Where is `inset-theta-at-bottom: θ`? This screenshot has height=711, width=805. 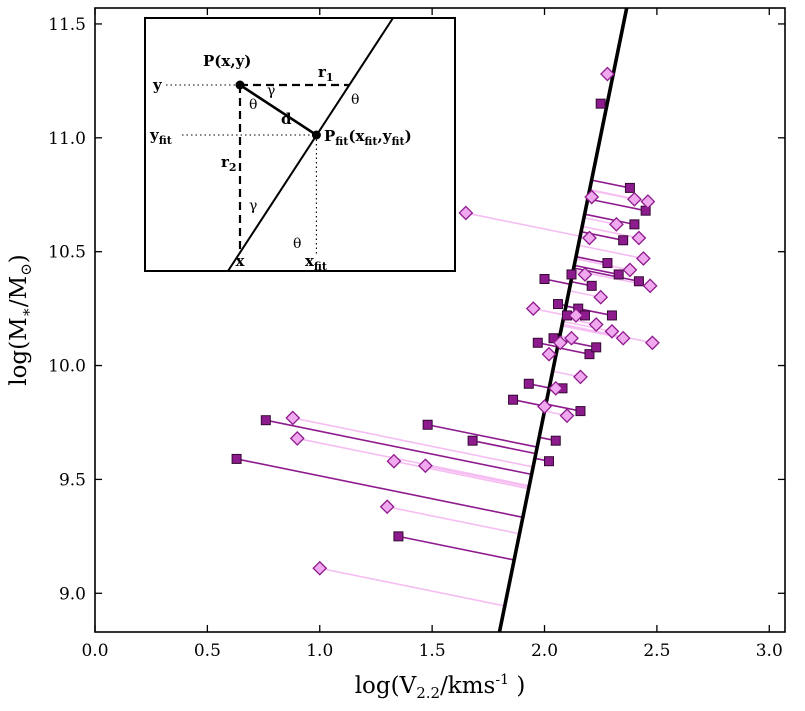
inset-theta-at-bottom: θ is located at coordinates (297, 244).